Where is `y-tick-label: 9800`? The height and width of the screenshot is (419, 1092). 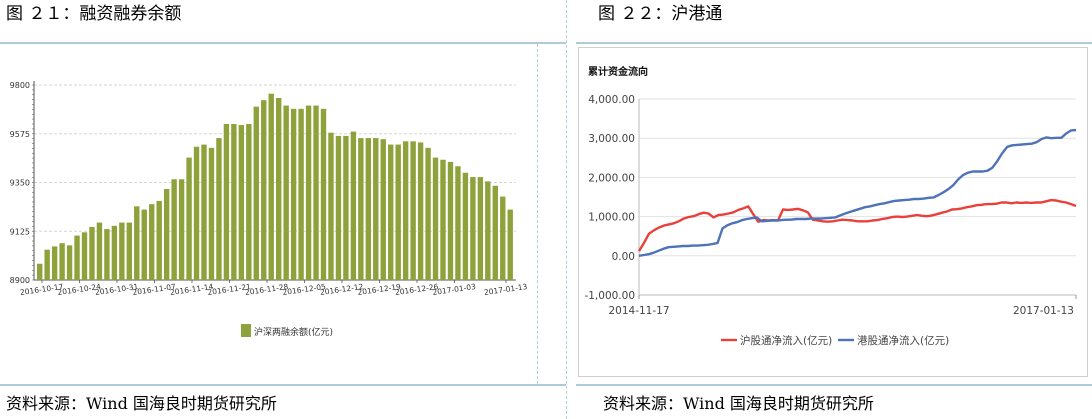 y-tick-label: 9800 is located at coordinates (20, 85).